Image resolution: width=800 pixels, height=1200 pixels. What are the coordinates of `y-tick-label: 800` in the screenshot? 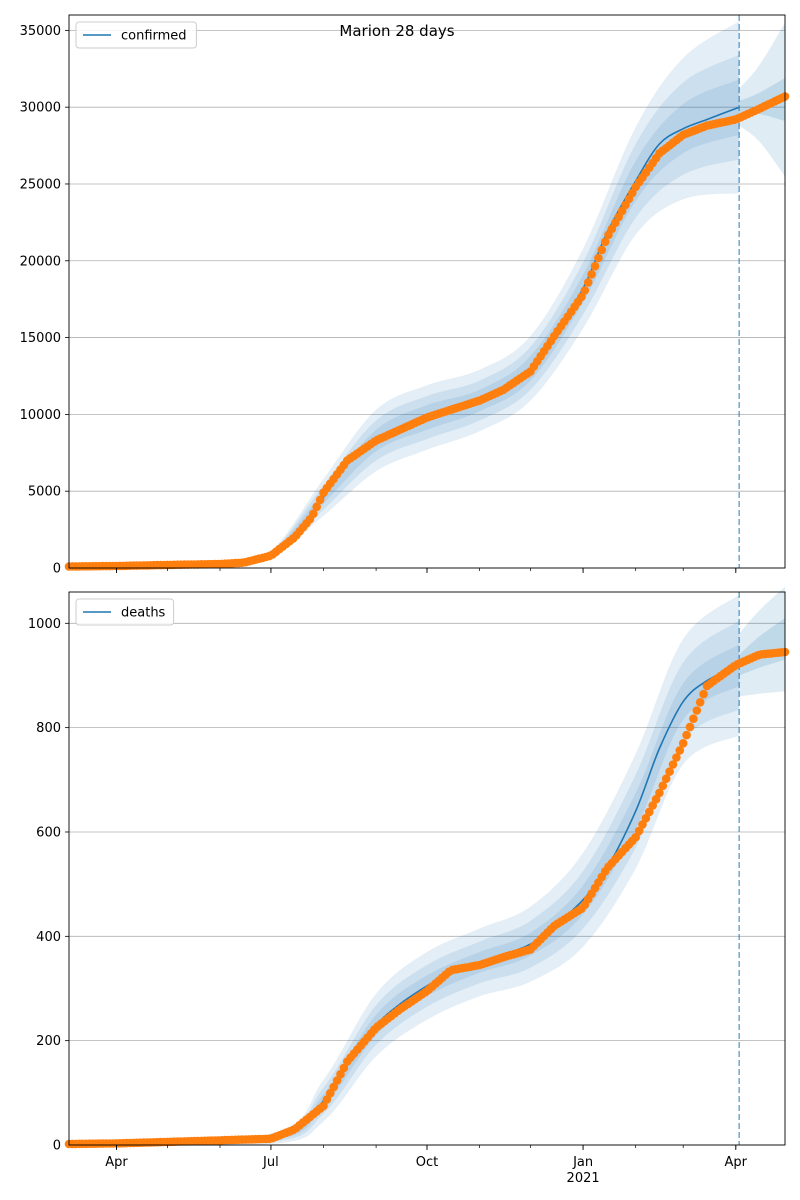 It's located at (48, 728).